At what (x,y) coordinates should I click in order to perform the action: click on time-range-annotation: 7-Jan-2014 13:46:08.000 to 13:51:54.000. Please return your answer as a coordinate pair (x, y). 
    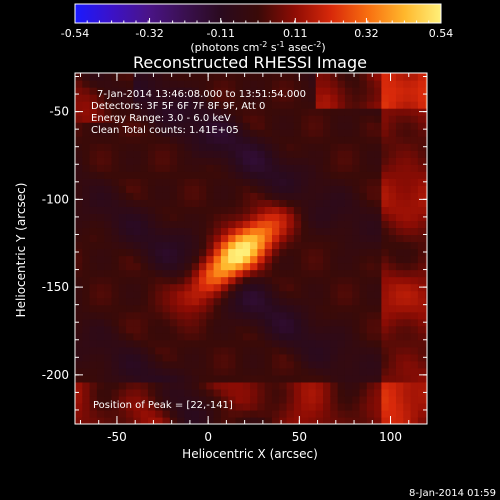
    Looking at the image, I should click on (201, 94).